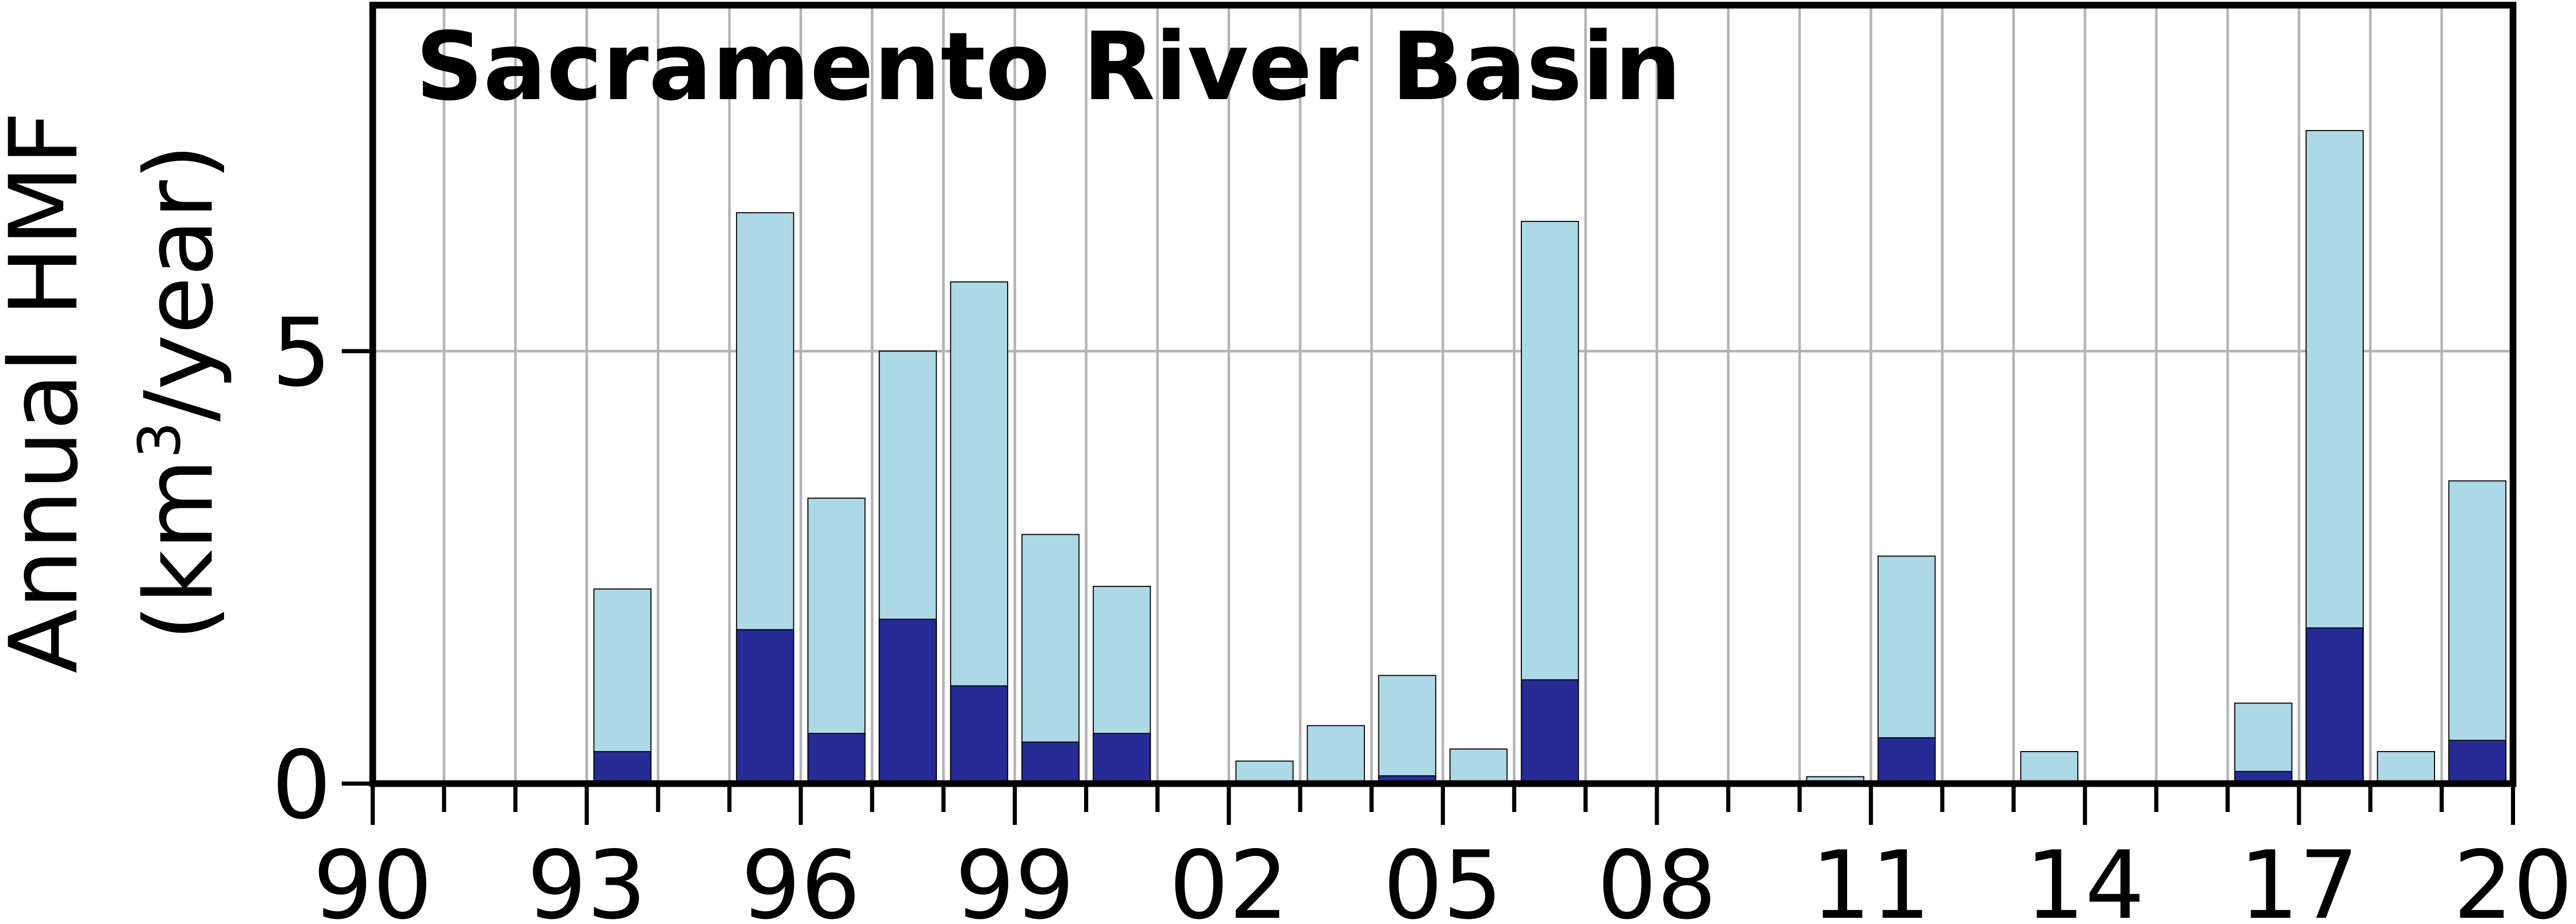  Describe the element at coordinates (2334, 706) in the screenshot. I see `bar-s2-2017` at that location.